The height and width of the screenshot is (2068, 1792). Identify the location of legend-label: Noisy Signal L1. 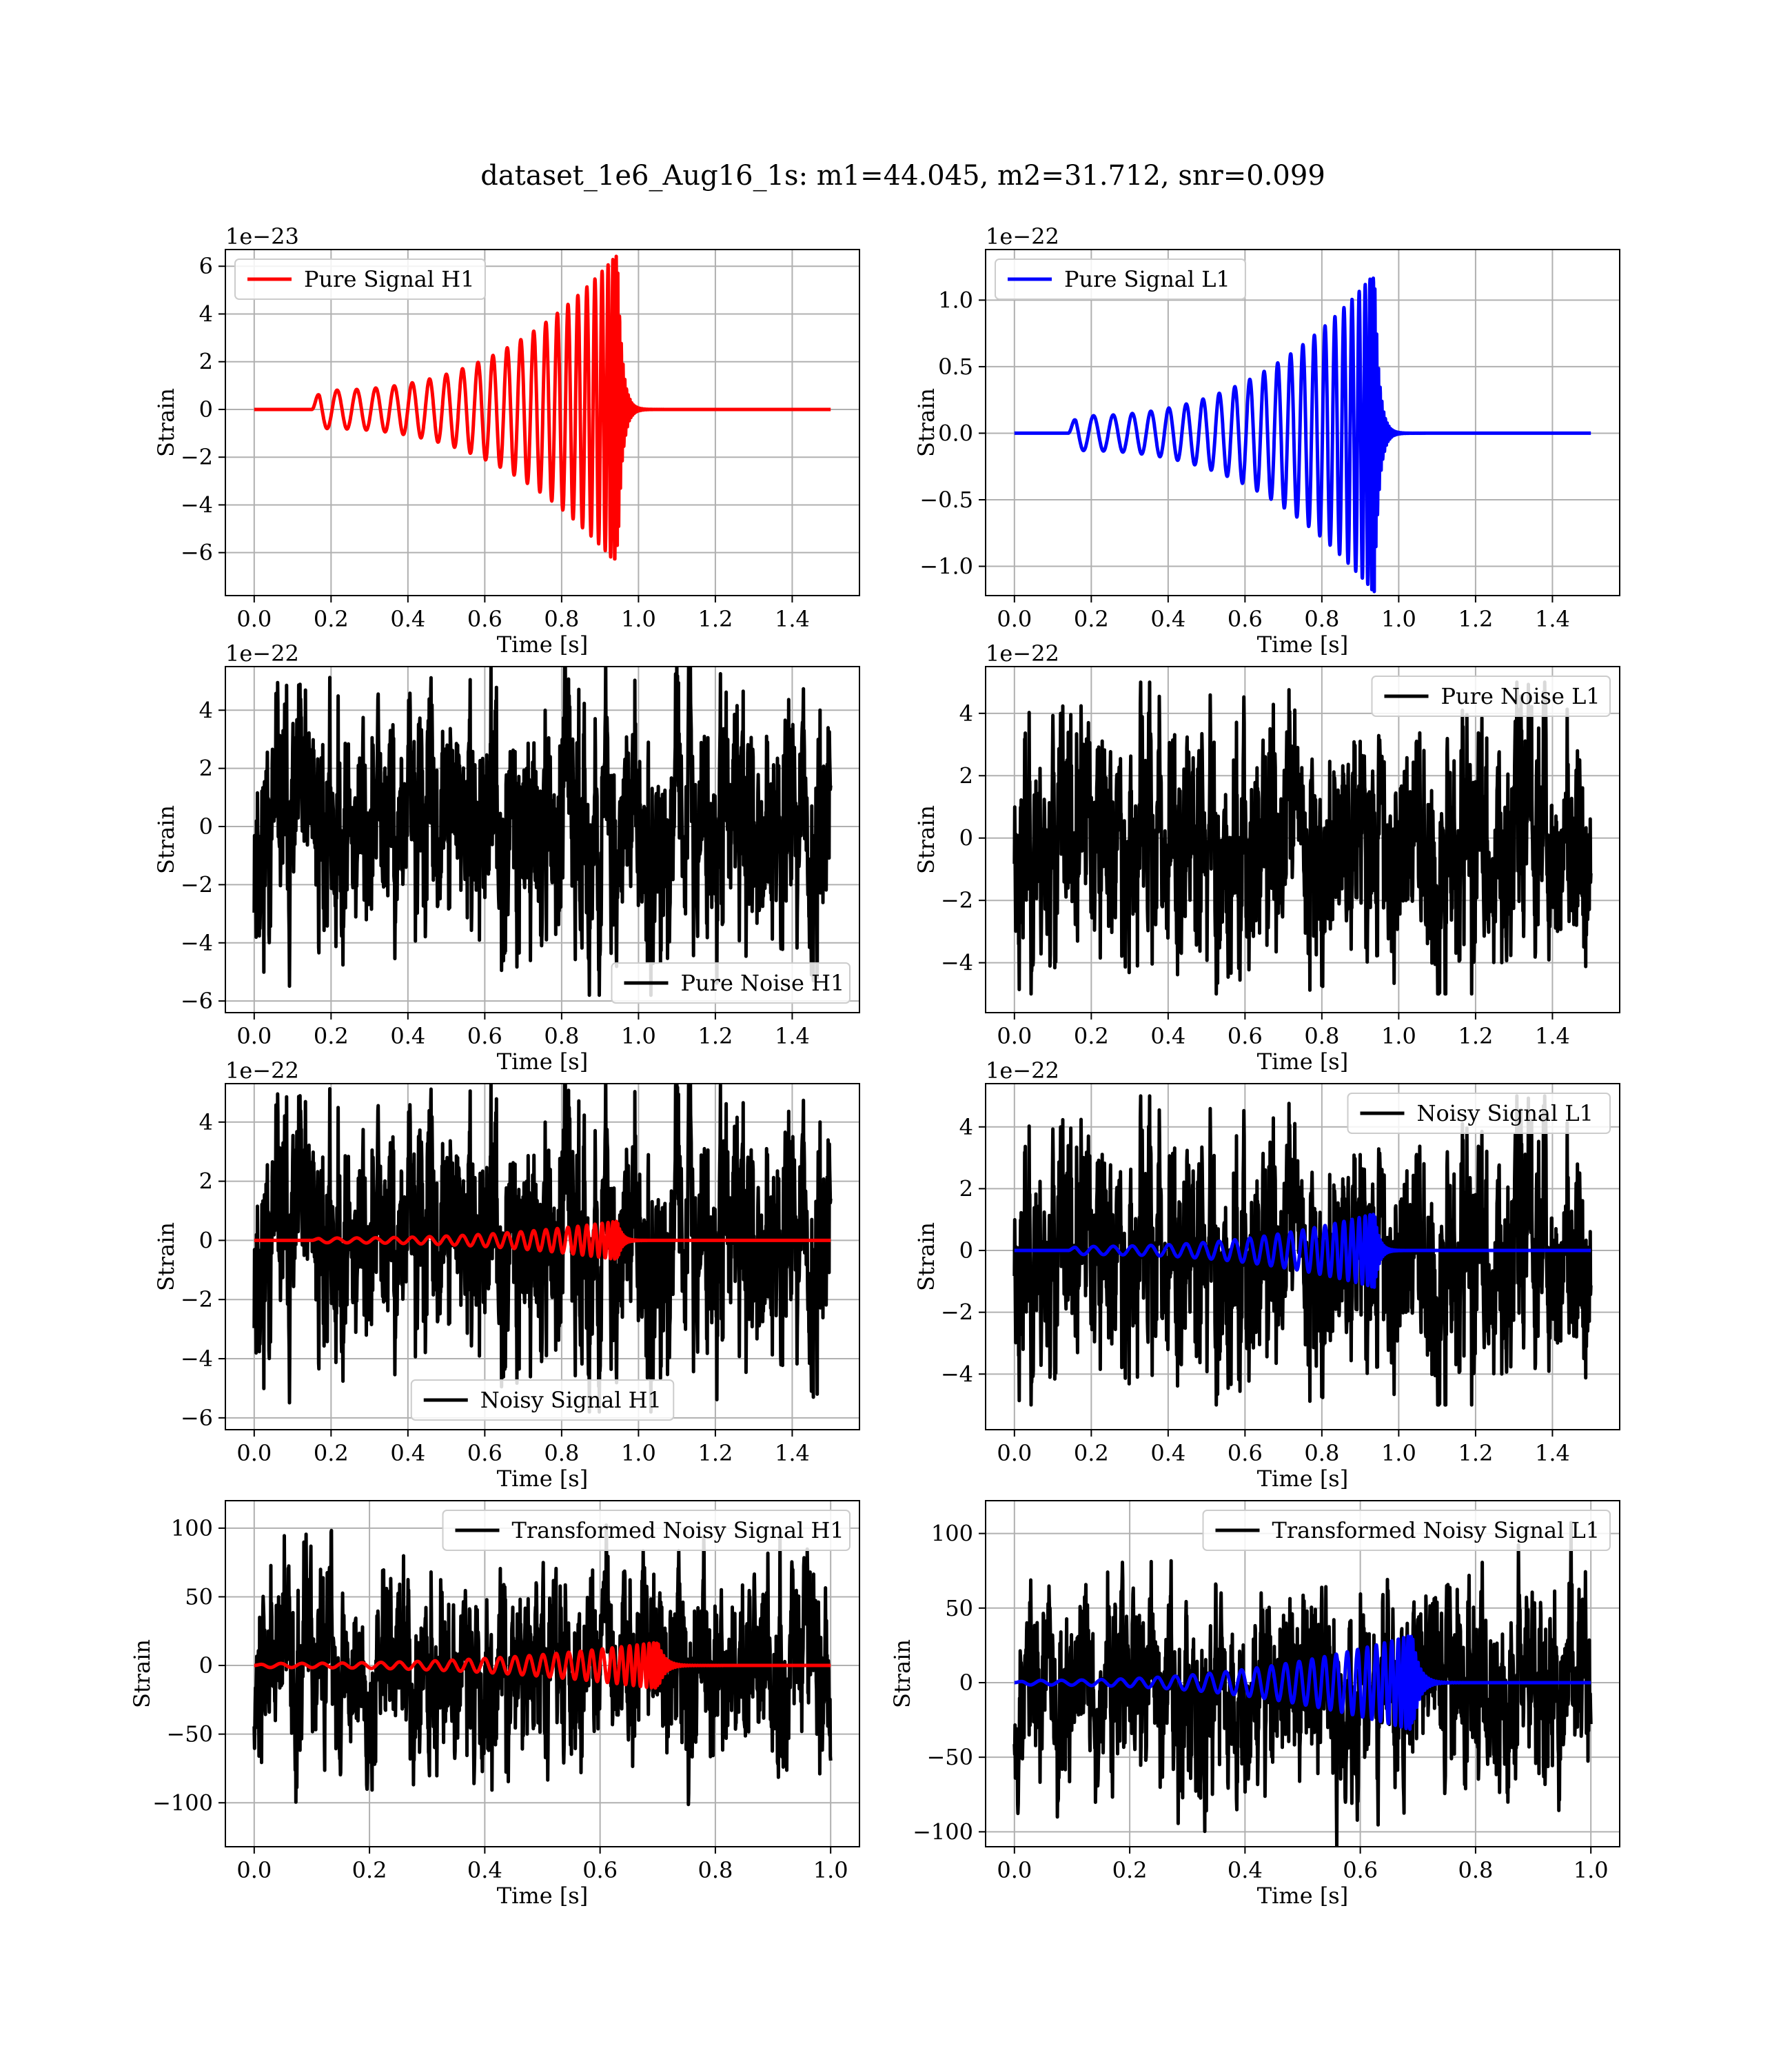
(1505, 1113).